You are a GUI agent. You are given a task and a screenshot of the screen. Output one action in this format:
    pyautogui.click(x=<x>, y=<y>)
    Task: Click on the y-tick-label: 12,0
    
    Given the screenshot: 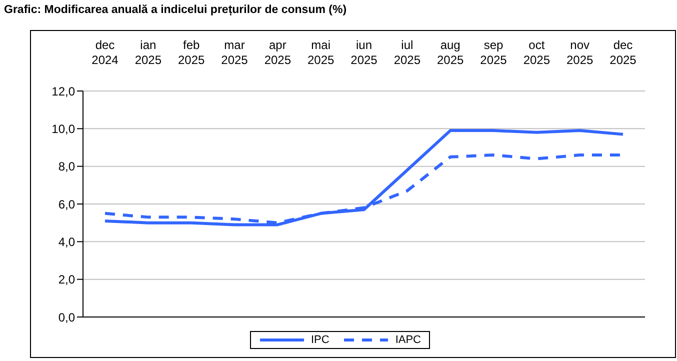 What is the action you would take?
    pyautogui.click(x=64, y=91)
    